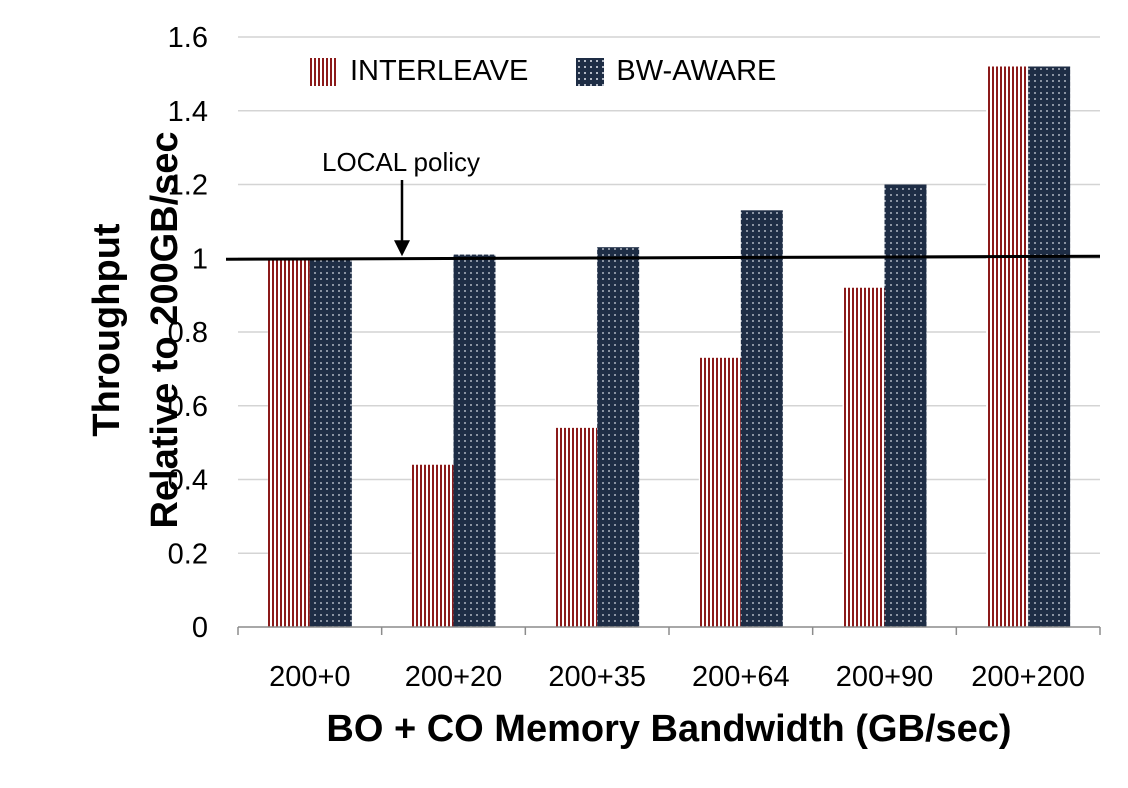 The image size is (1128, 788). What do you see at coordinates (188, 112) in the screenshot?
I see `y-tick-label: 1.4` at bounding box center [188, 112].